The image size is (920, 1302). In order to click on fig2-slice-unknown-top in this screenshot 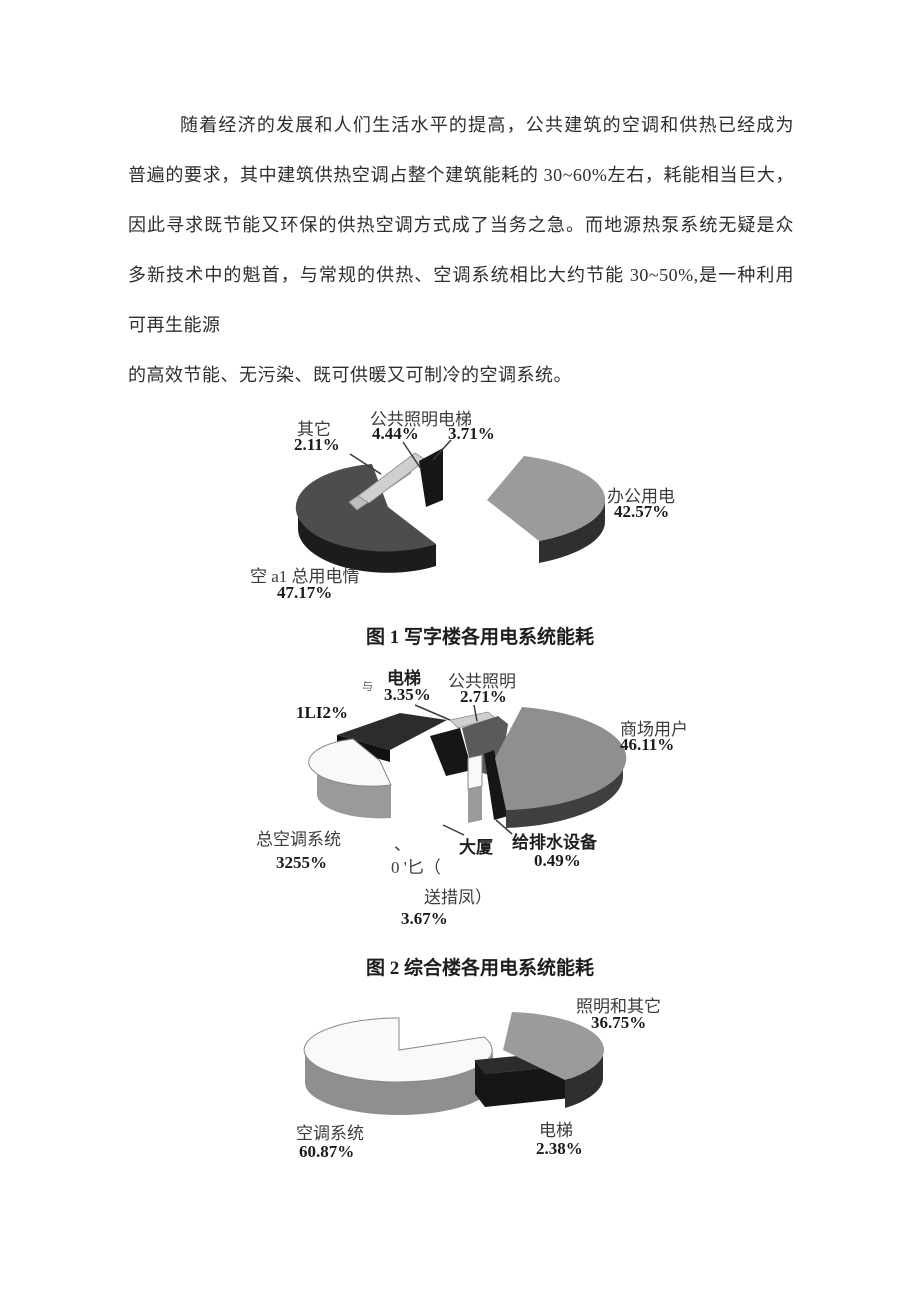, I will do `click(392, 731)`.